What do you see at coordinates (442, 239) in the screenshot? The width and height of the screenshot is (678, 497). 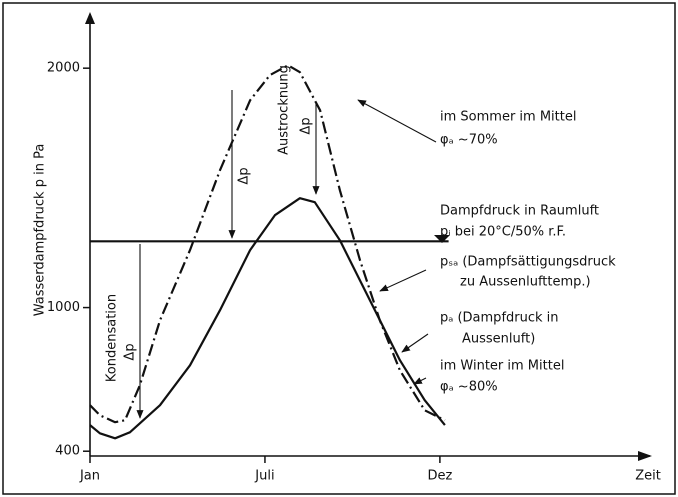 I see `level-marker` at bounding box center [442, 239].